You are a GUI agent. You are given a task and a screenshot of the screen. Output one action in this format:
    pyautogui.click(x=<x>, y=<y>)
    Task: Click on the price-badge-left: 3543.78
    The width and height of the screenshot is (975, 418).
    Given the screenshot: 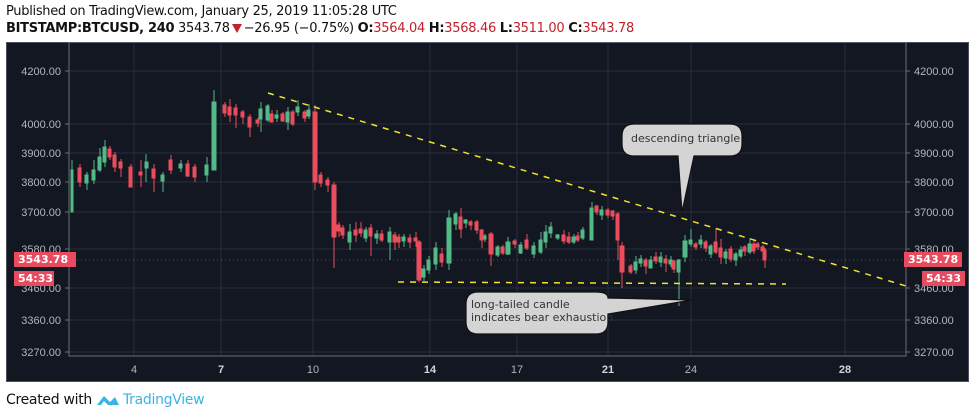 What is the action you would take?
    pyautogui.click(x=45, y=259)
    